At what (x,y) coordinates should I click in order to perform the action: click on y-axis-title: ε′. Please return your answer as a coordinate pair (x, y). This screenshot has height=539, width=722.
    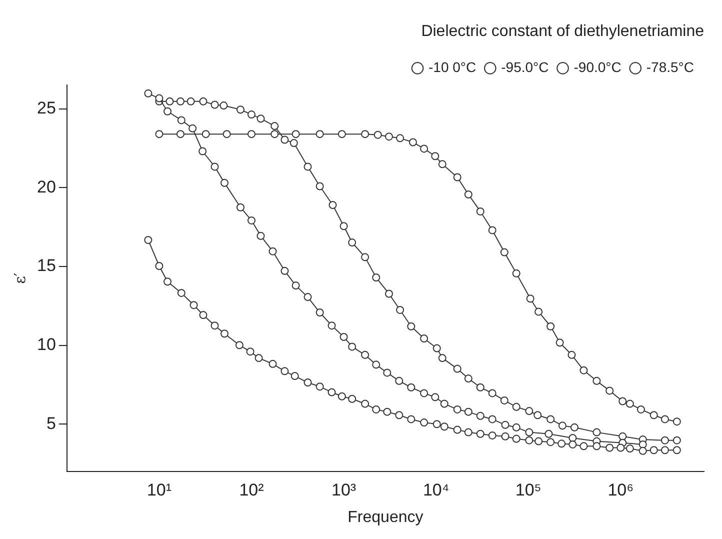
    Looking at the image, I should click on (19, 278).